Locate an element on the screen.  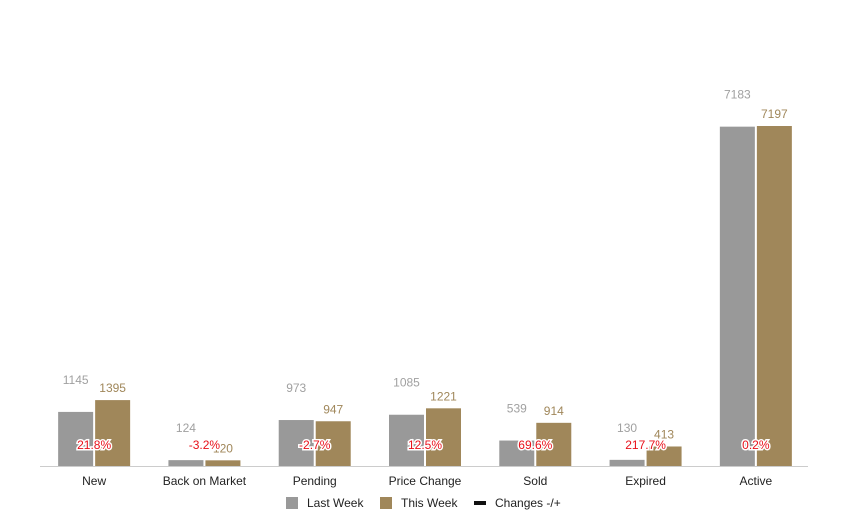
category-label-price-change: Price Change is located at coordinates (425, 481).